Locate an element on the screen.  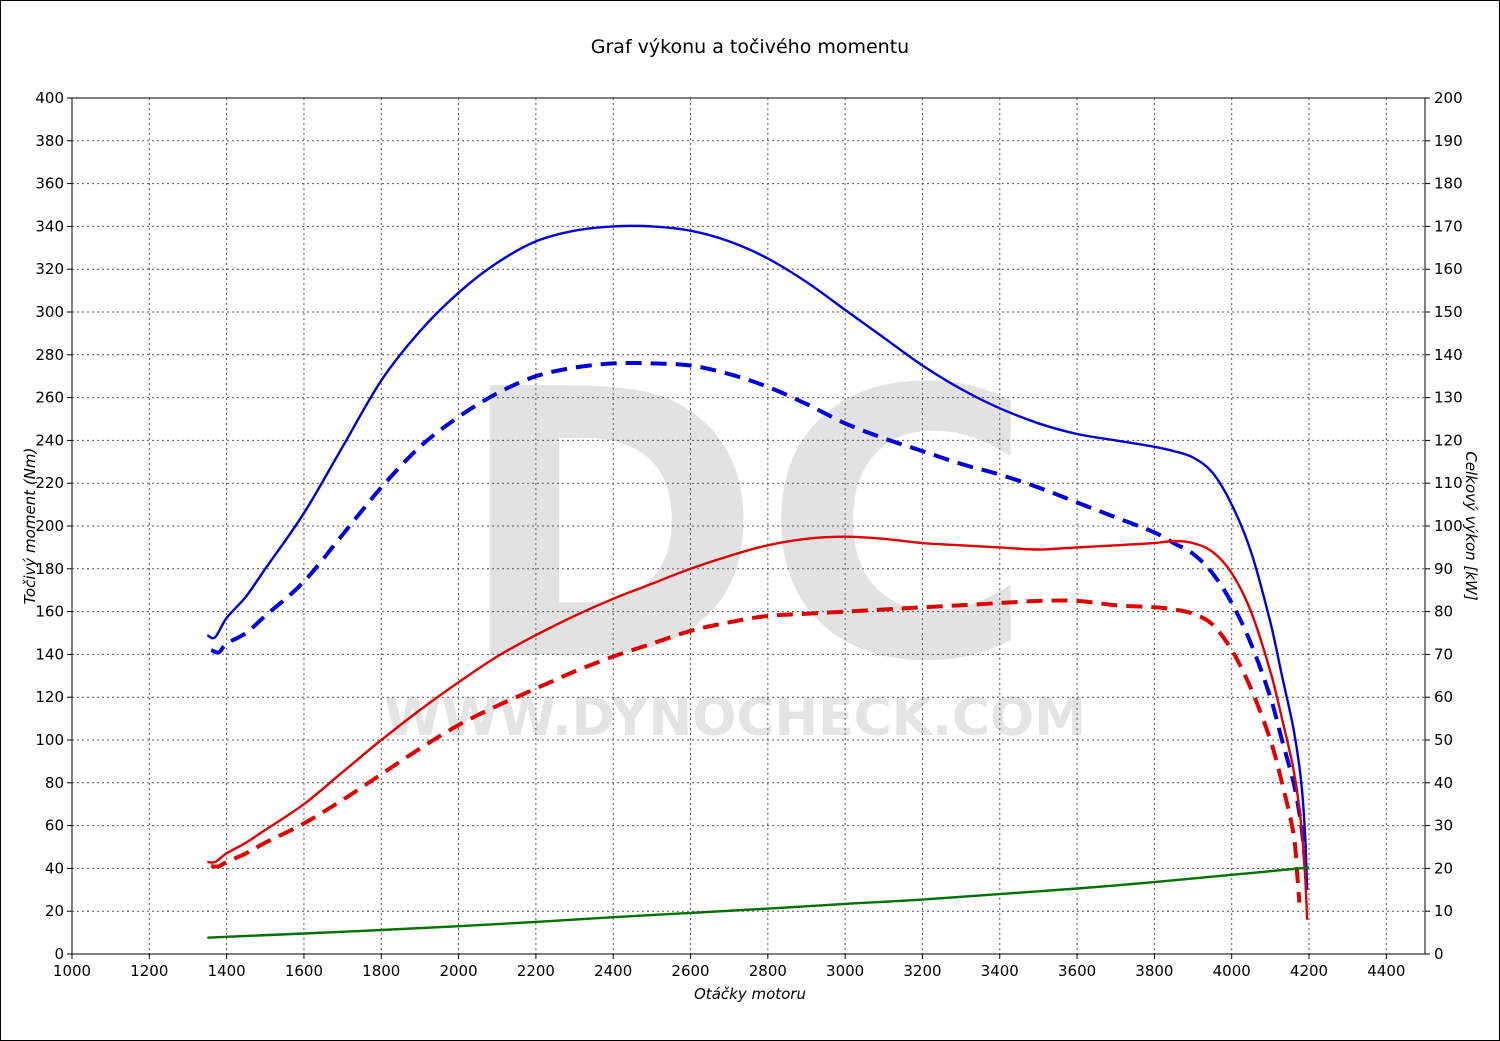
y-left-tick-label: 140 is located at coordinates (49, 654).